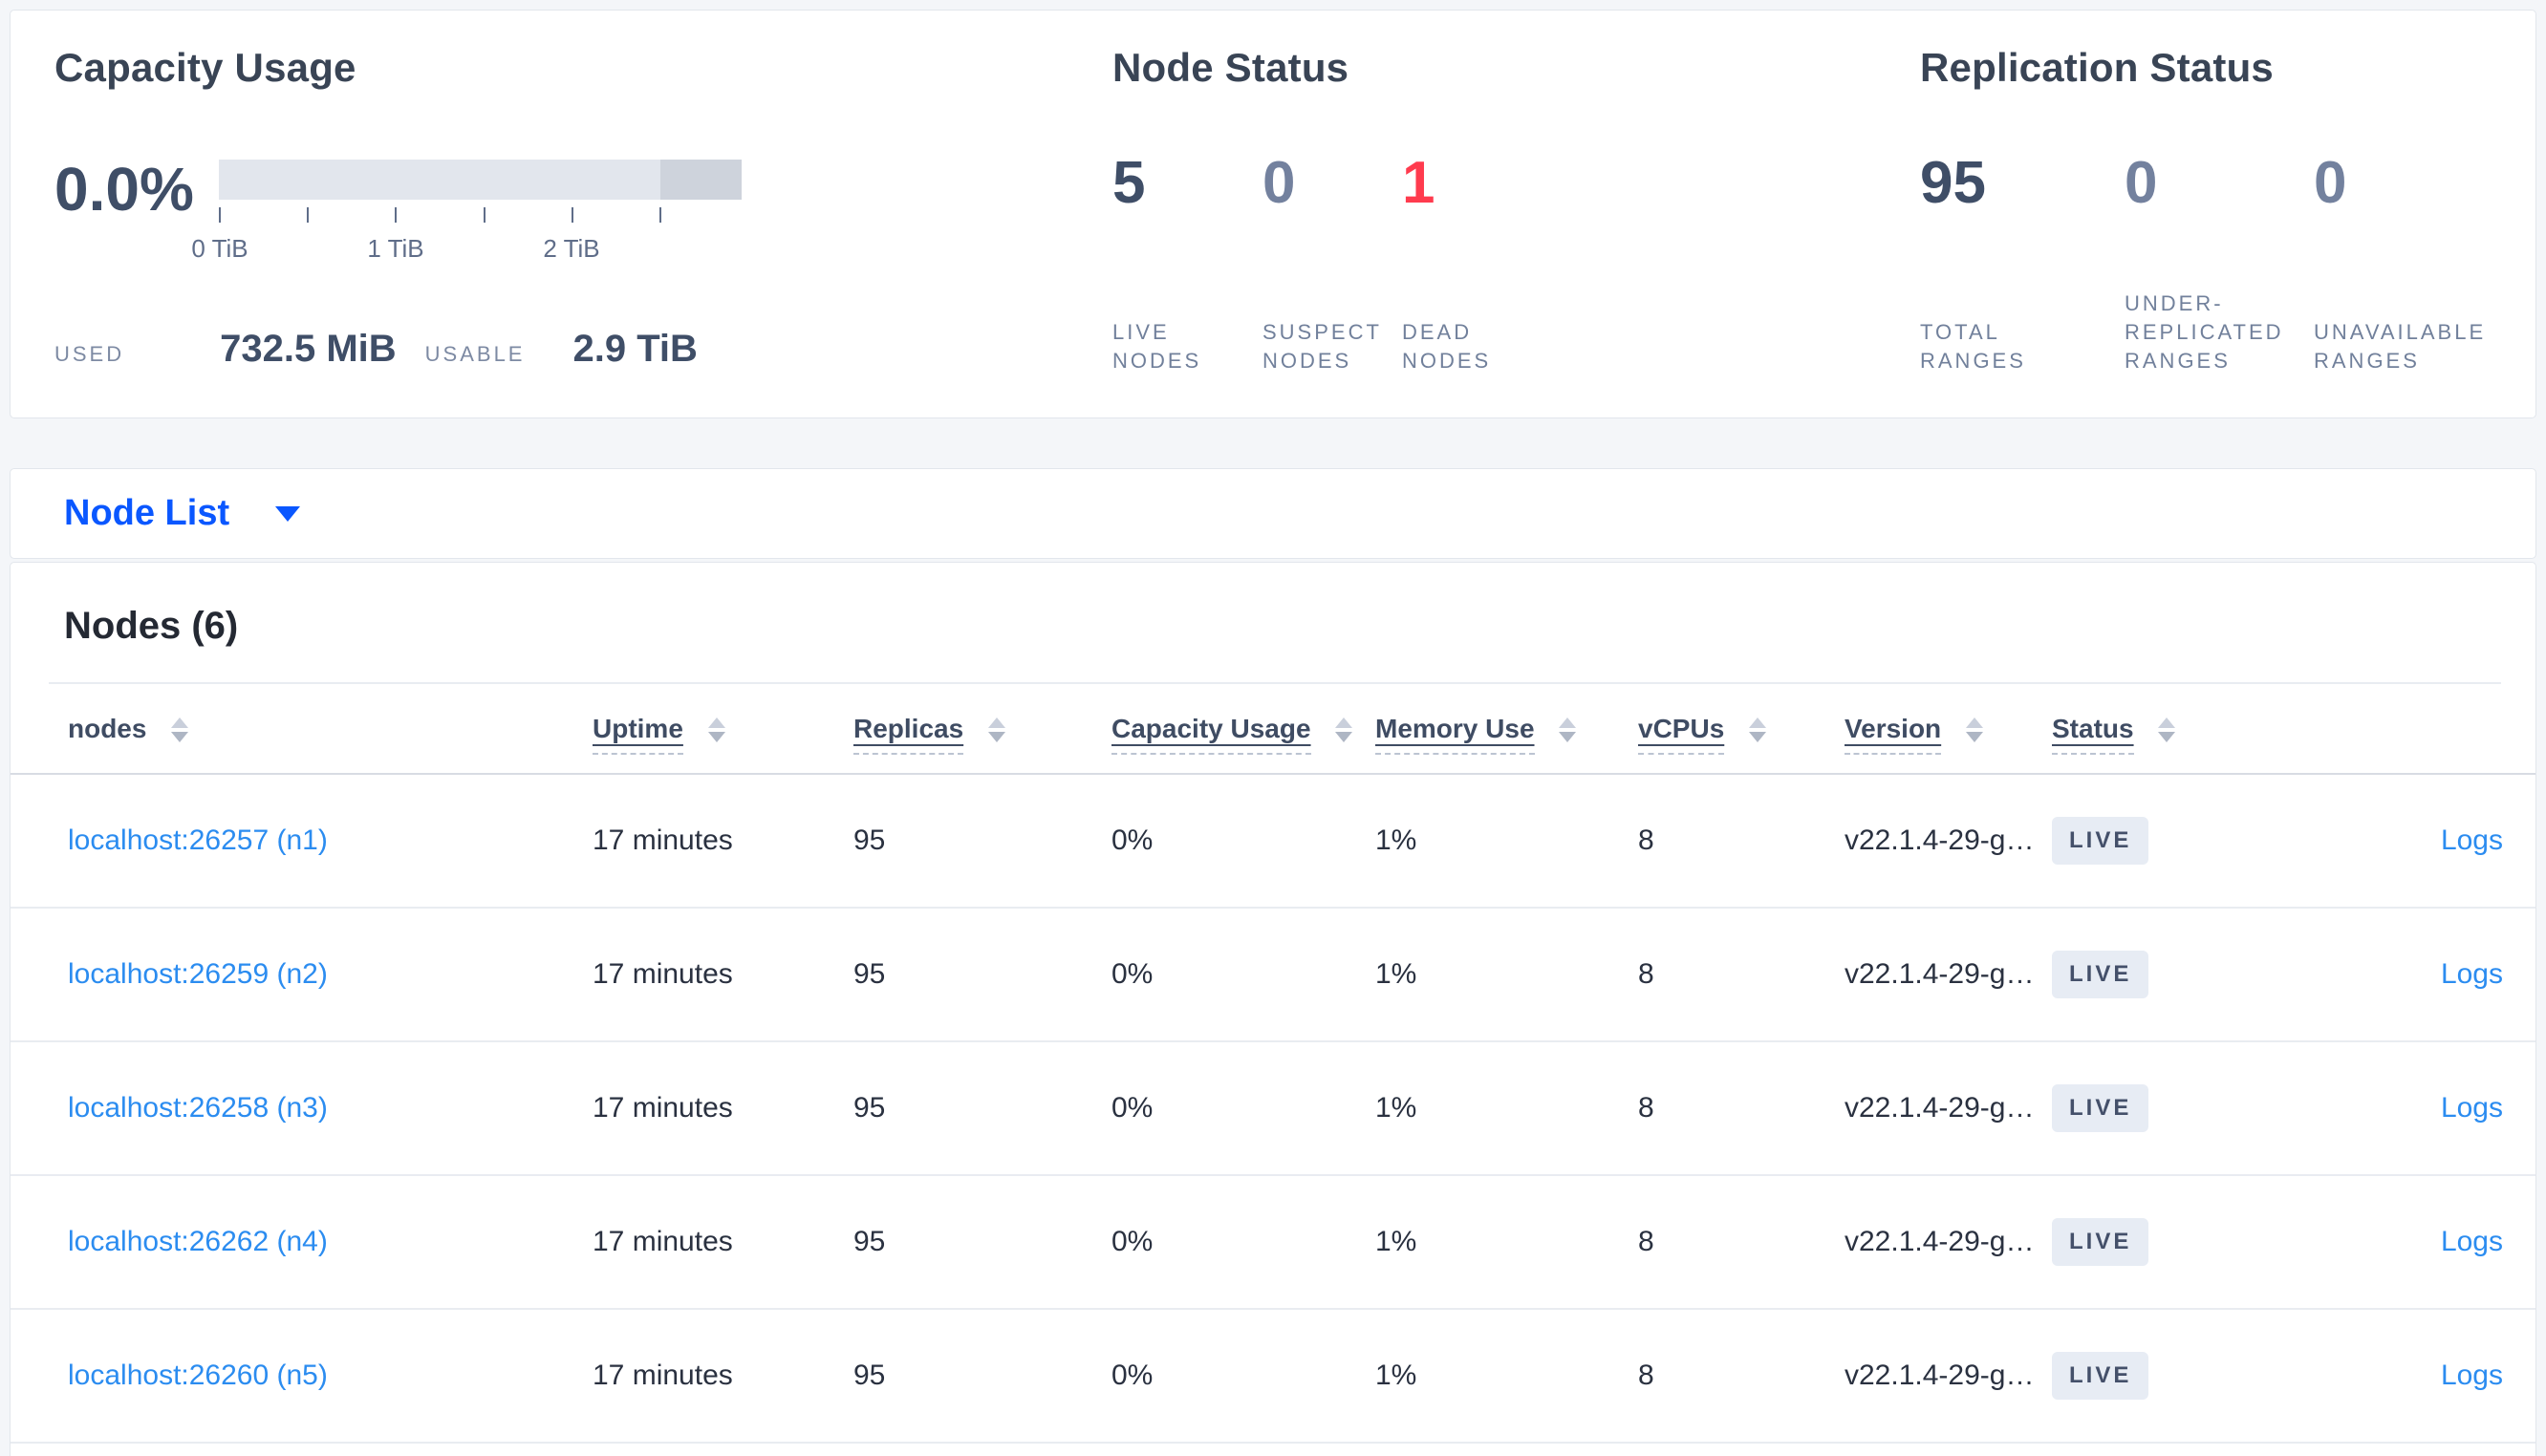  I want to click on axis-tick-label: 2 TiB, so click(571, 248).